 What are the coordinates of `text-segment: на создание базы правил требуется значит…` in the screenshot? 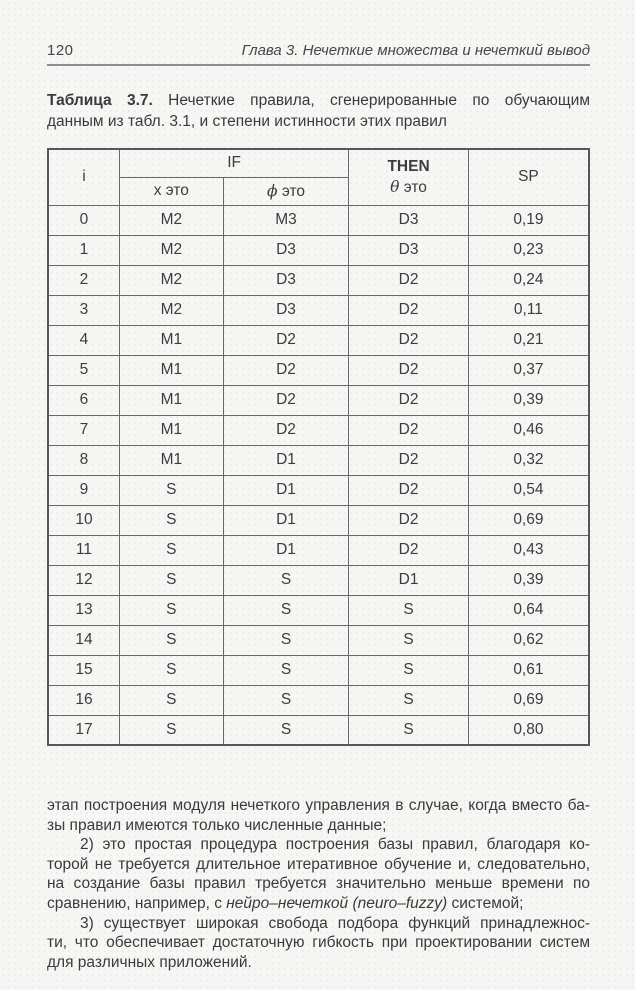 It's located at (318, 884).